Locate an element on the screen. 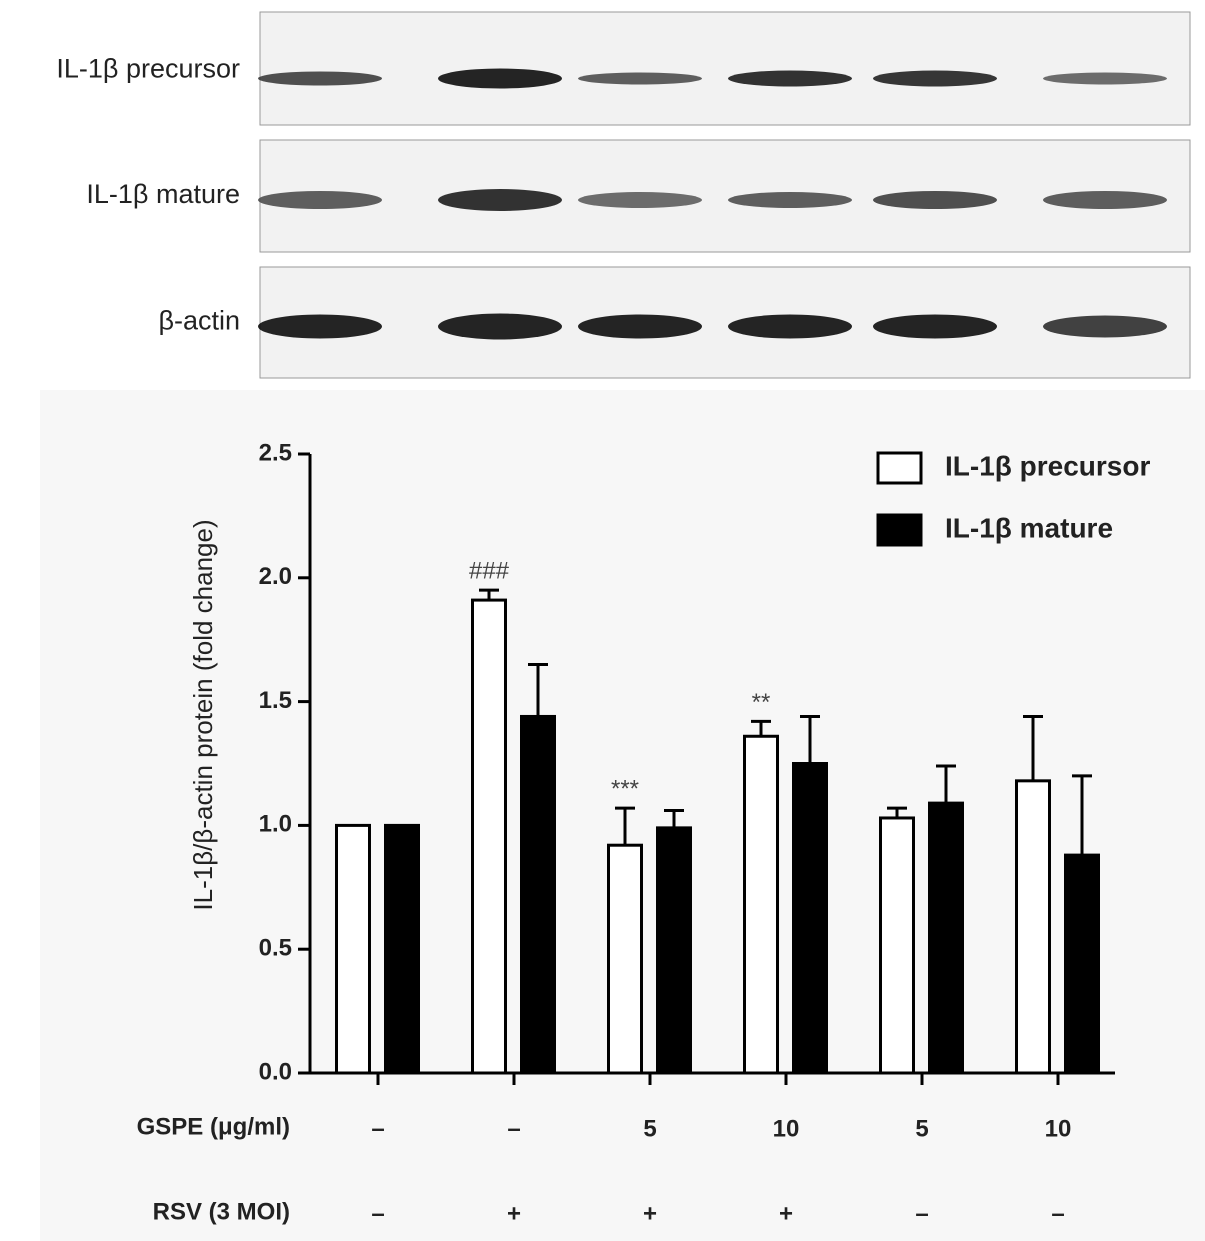  y-tick-label: 2.0 is located at coordinates (275, 576).